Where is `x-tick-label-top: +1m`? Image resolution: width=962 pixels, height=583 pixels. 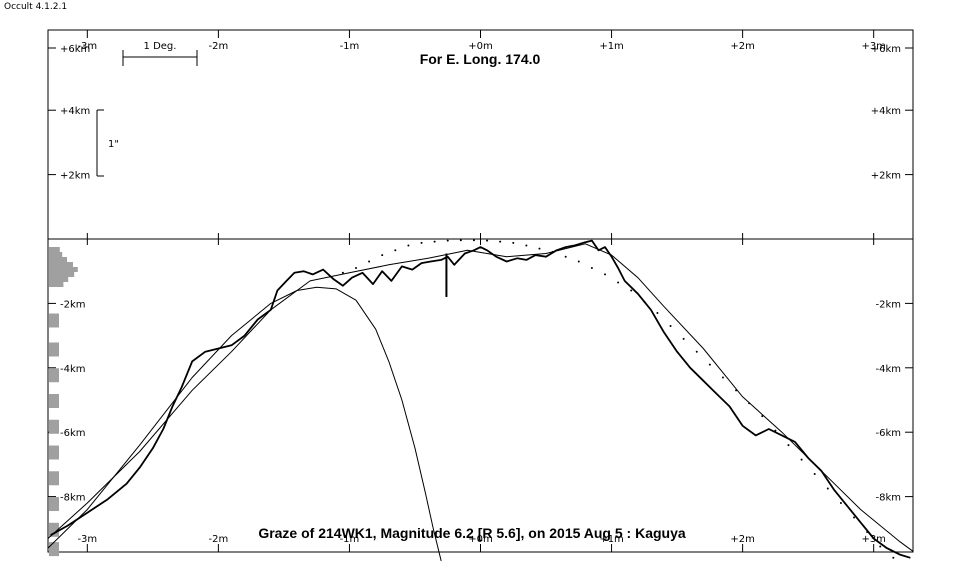
x-tick-label-top: +1m is located at coordinates (611, 46).